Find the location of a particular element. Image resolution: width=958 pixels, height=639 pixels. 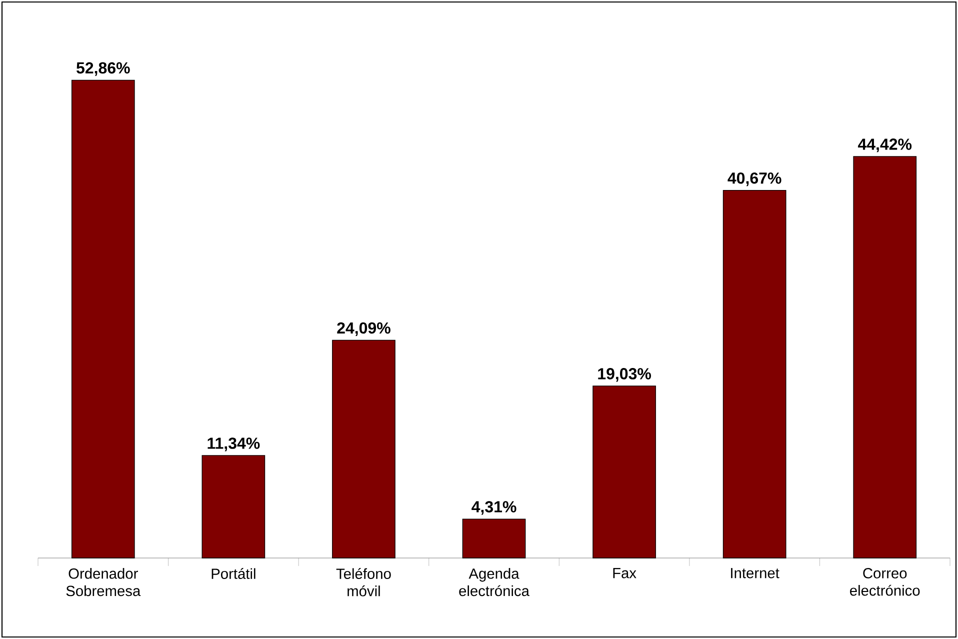

data-label: 24,09% is located at coordinates (363, 329).